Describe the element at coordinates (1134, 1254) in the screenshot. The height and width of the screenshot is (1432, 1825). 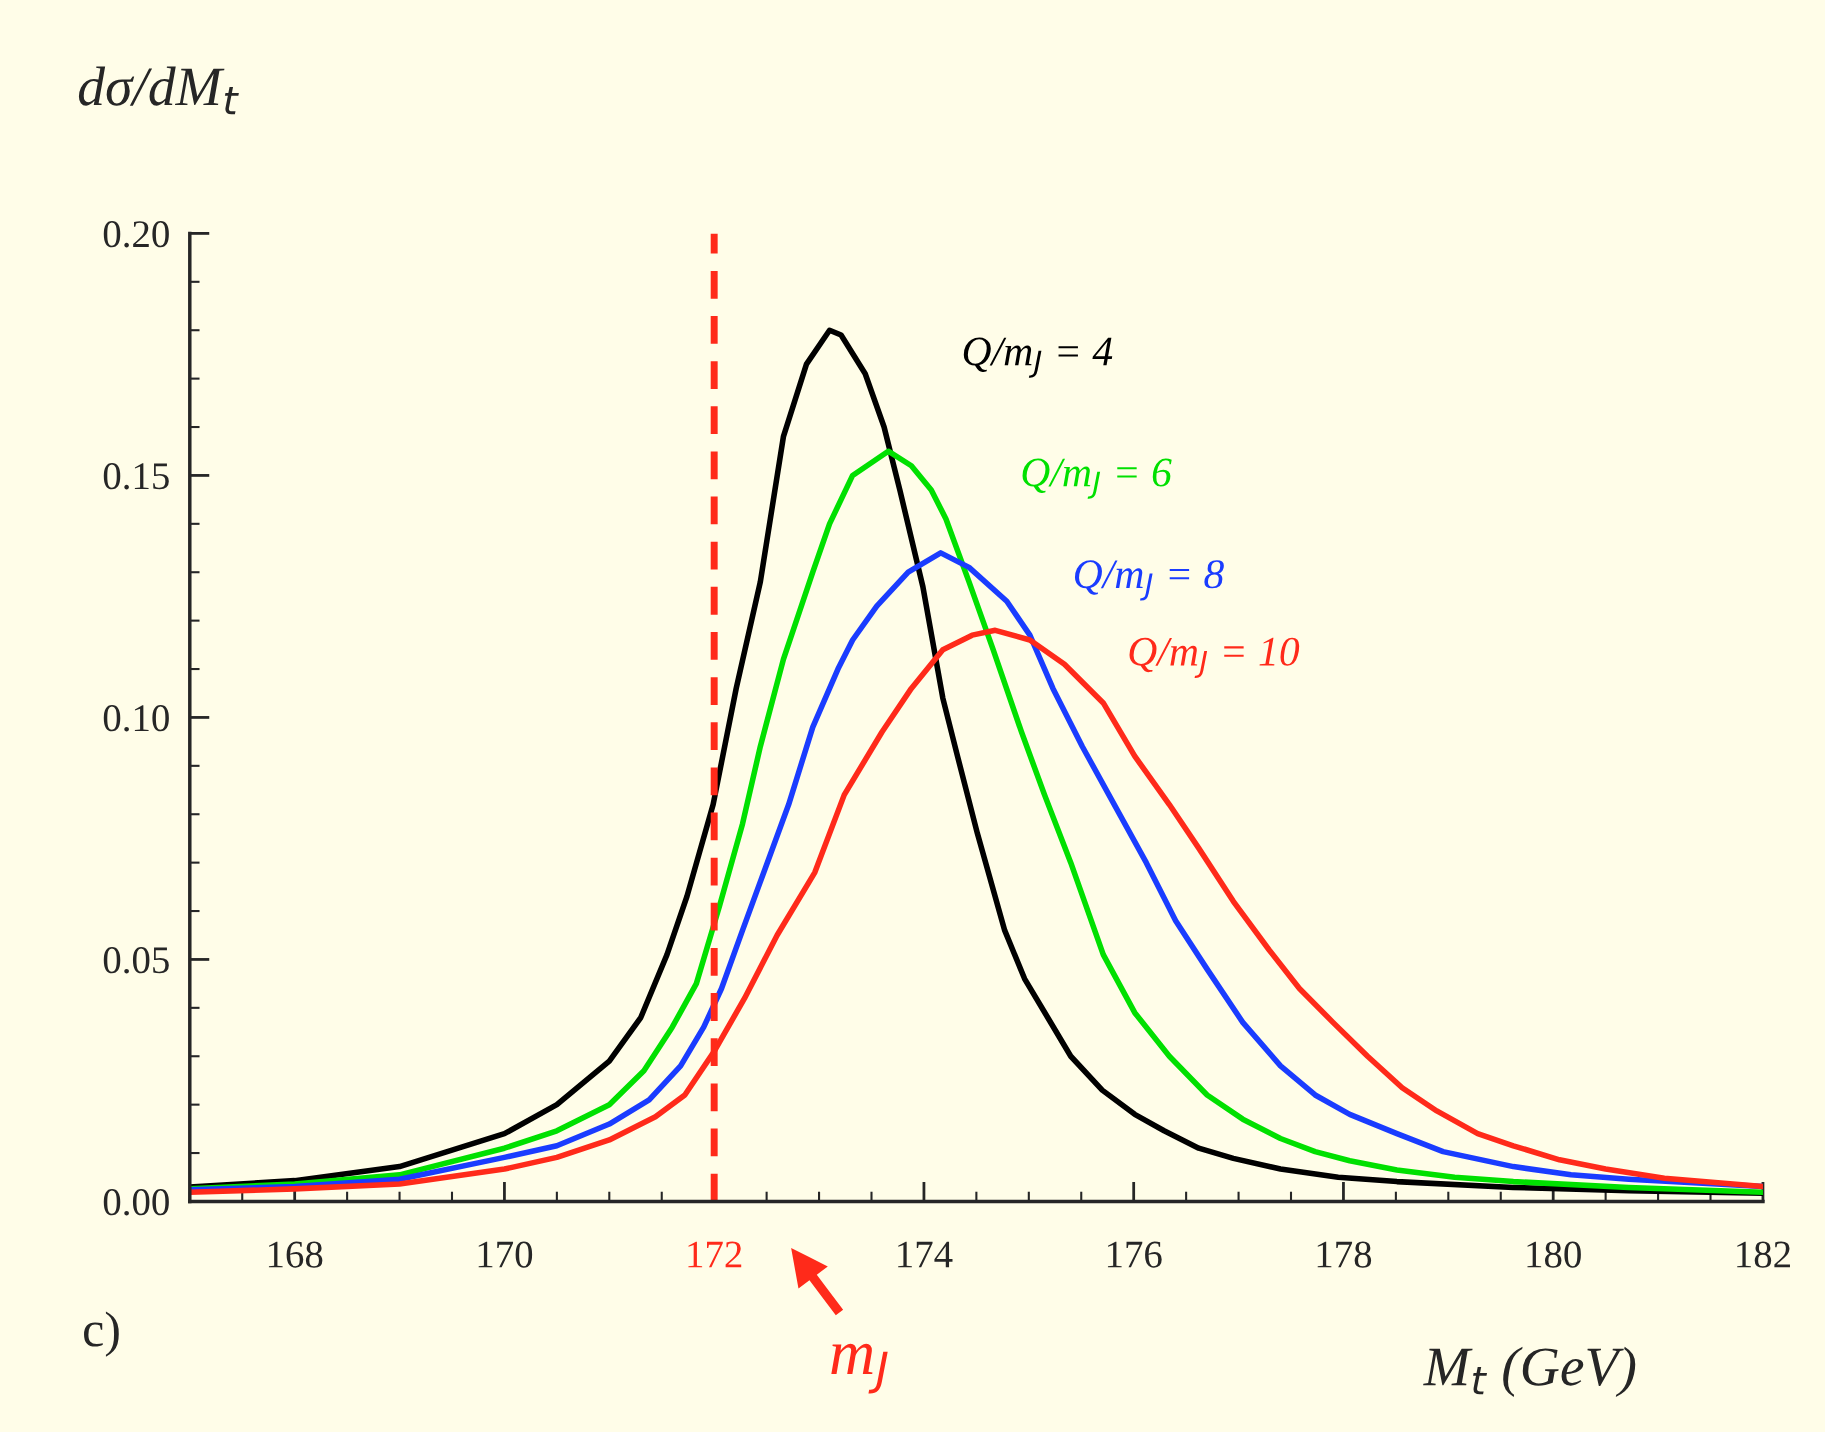
I see `x-tick-label: 176` at that location.